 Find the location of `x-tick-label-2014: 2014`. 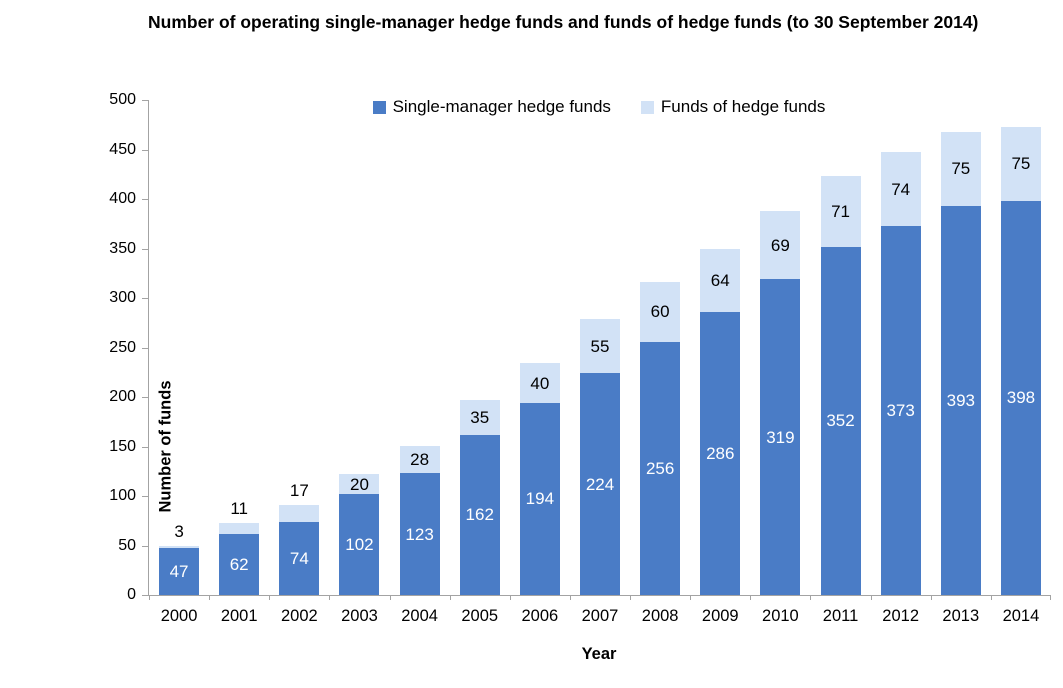

x-tick-label-2014: 2014 is located at coordinates (1021, 616).